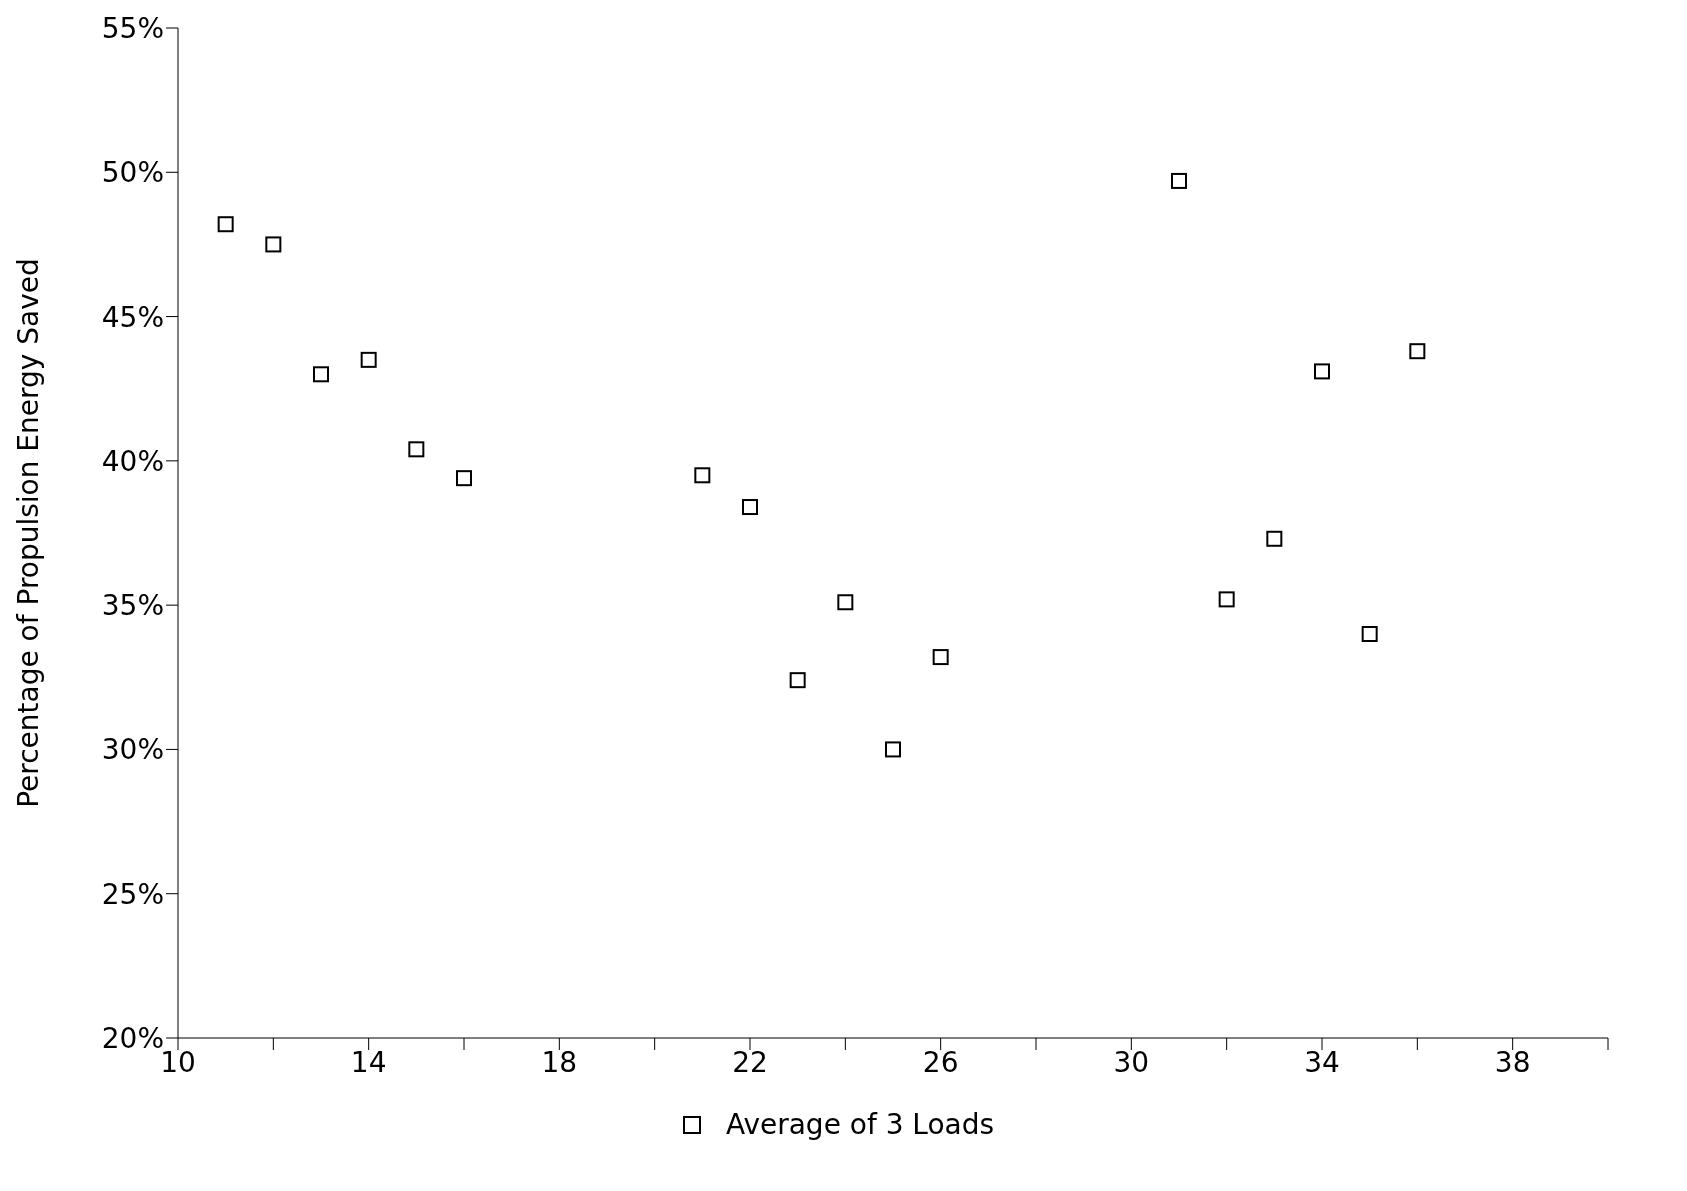  What do you see at coordinates (132, 606) in the screenshot?
I see `y-tick-label: 35%` at bounding box center [132, 606].